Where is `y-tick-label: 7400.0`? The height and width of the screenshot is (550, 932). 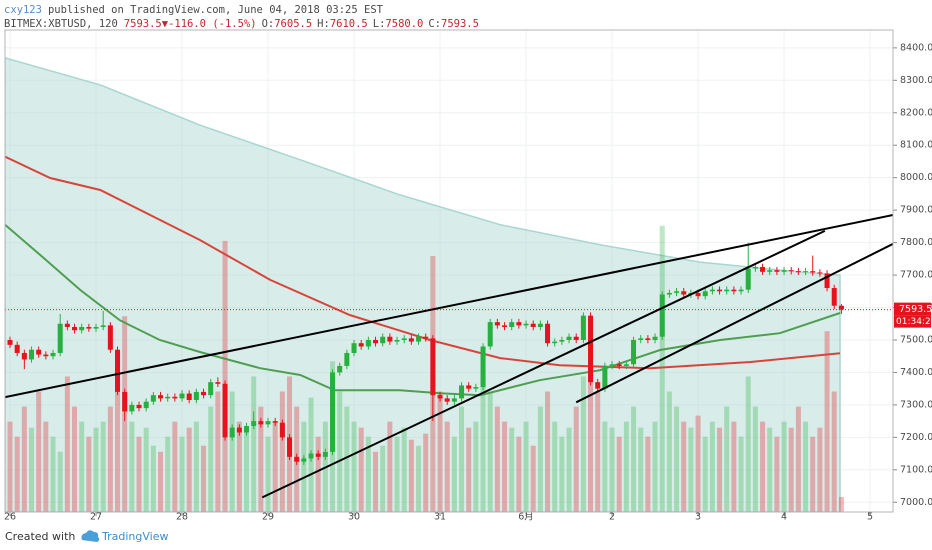
y-tick-label: 7400.0 is located at coordinates (916, 372).